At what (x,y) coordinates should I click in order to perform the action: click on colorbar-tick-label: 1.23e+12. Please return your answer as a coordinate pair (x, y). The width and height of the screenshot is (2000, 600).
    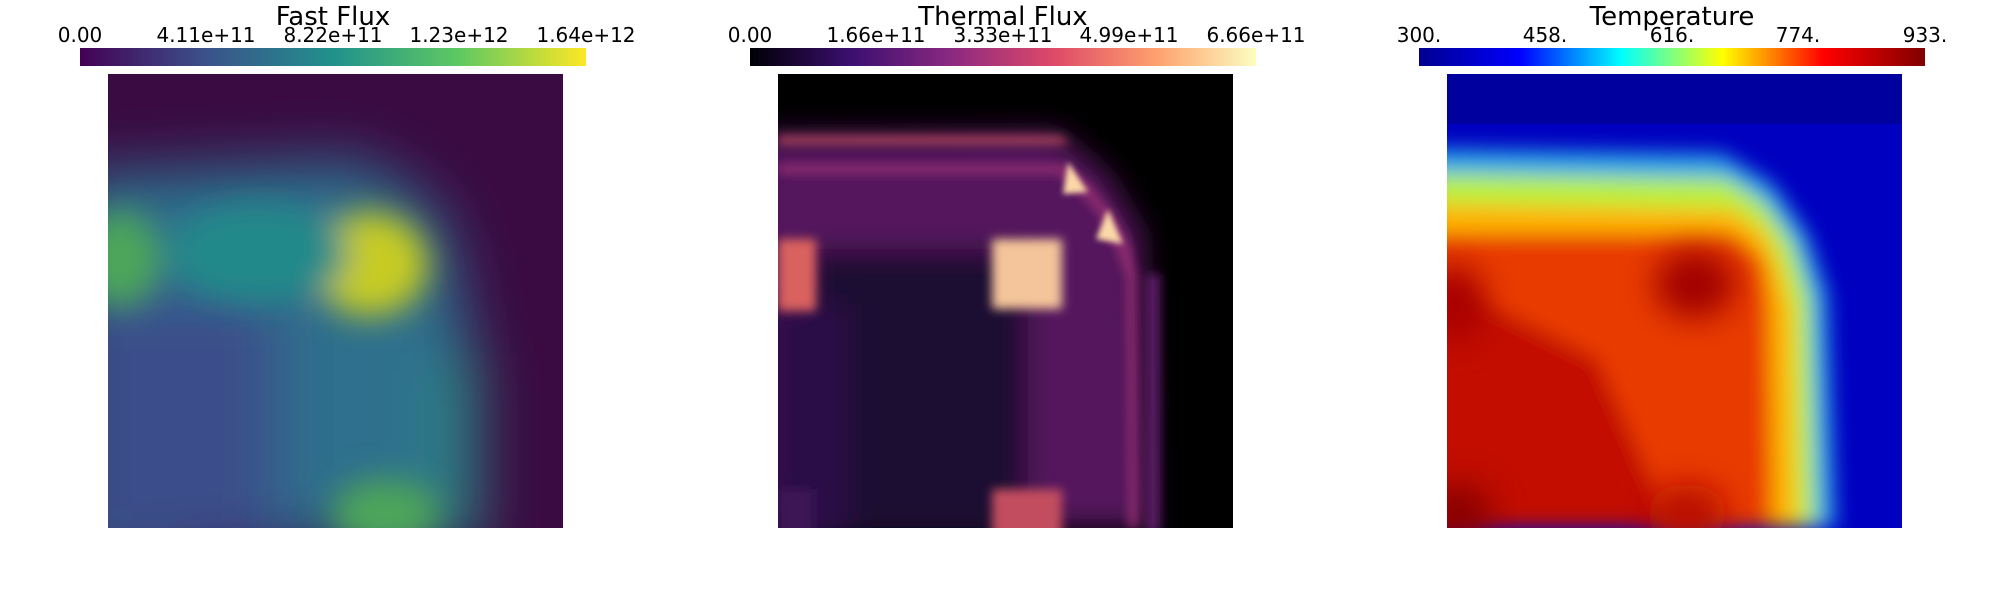
    Looking at the image, I should click on (459, 35).